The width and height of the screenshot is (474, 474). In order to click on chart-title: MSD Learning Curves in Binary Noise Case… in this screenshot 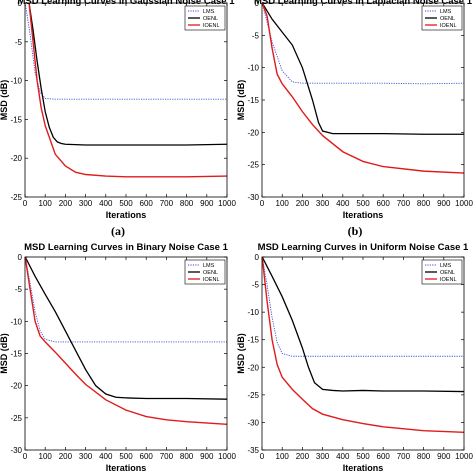, I will do `click(126, 247)`.